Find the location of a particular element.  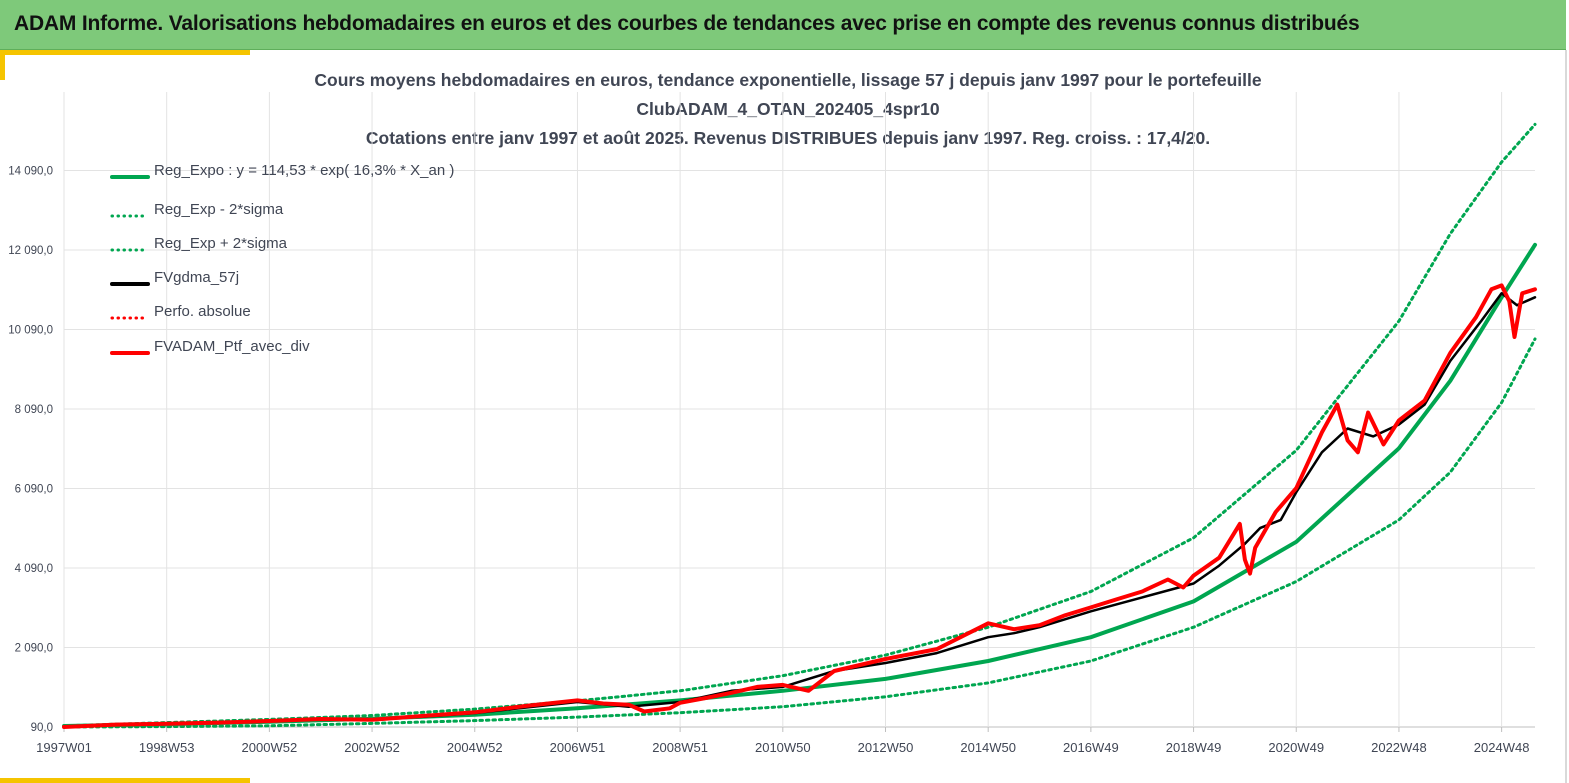

x-tick-label: 1997W01 is located at coordinates (64, 747).